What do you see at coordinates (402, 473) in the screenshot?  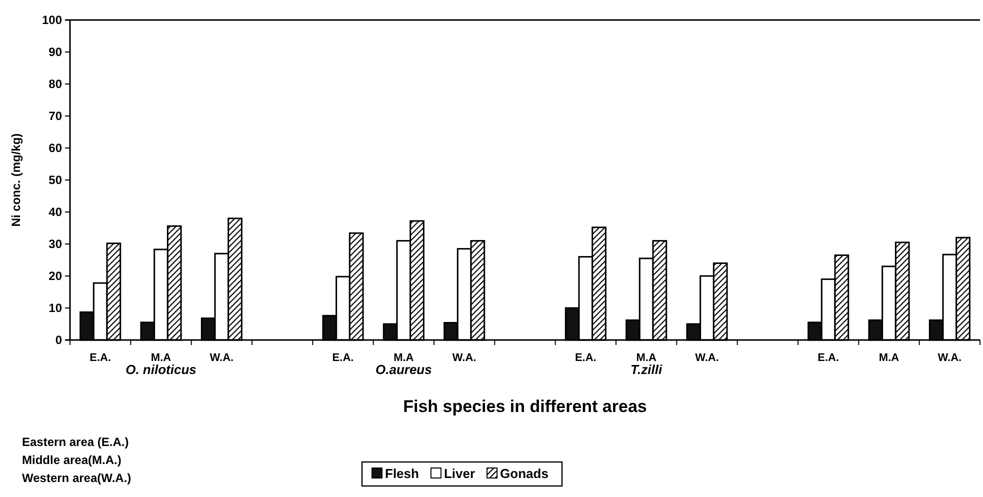 I see `legend-label: Flesh` at bounding box center [402, 473].